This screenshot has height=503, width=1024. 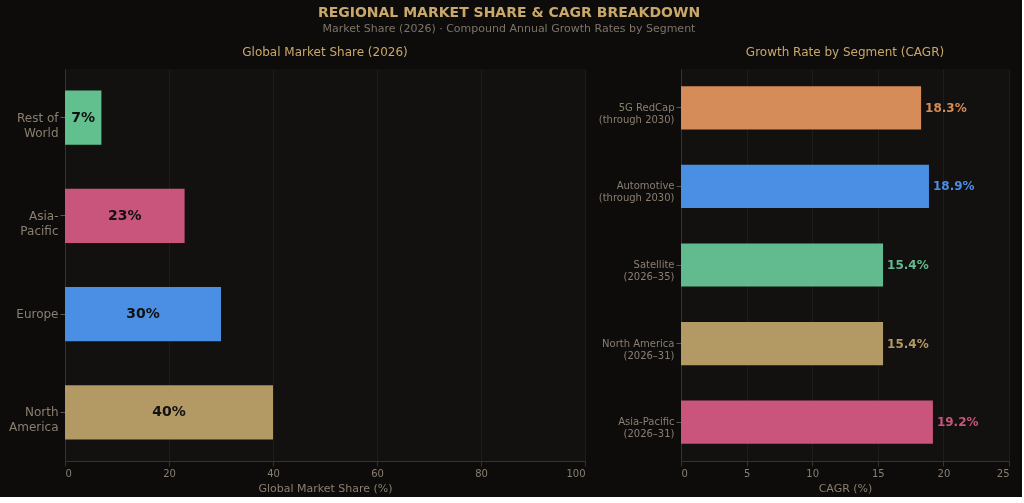 I want to click on y-tick-label: Satellite (2026–35), so click(x=649, y=270).